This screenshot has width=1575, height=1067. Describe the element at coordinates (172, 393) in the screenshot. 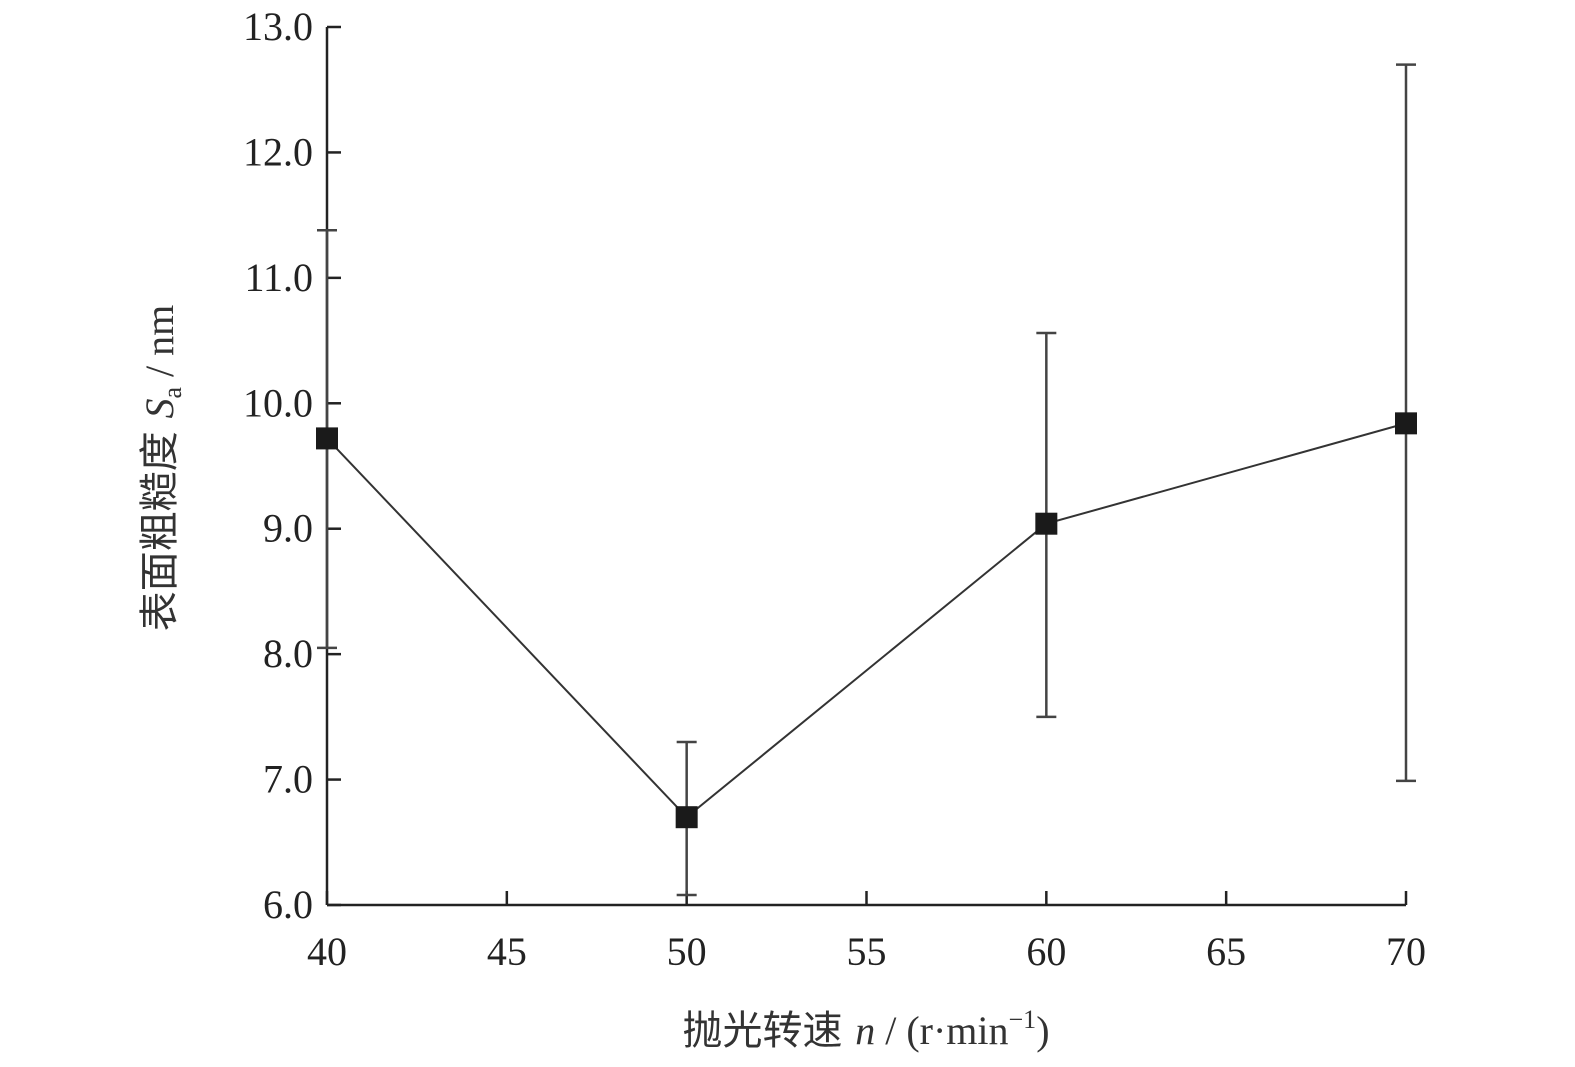

I see `y-axis-symbol-sub: a` at that location.